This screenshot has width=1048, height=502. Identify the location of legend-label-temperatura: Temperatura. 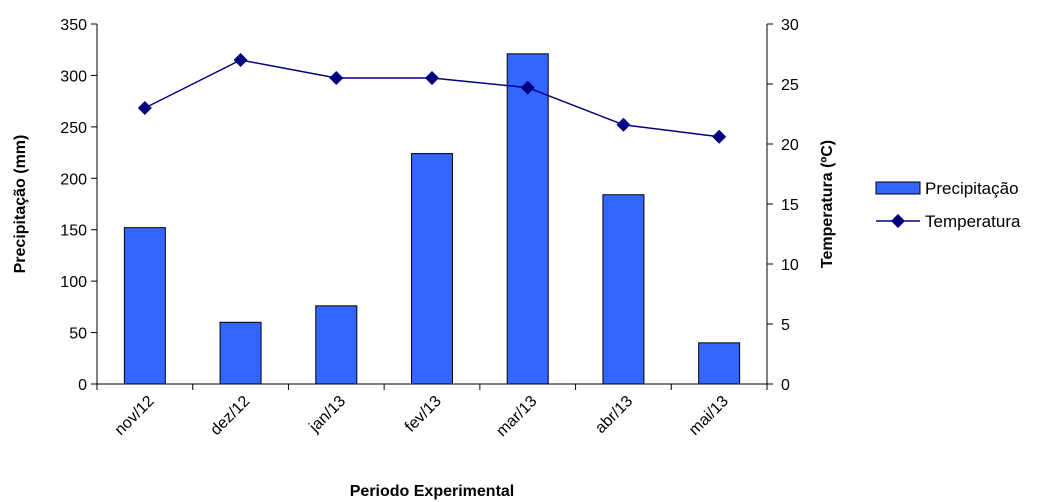
(973, 221).